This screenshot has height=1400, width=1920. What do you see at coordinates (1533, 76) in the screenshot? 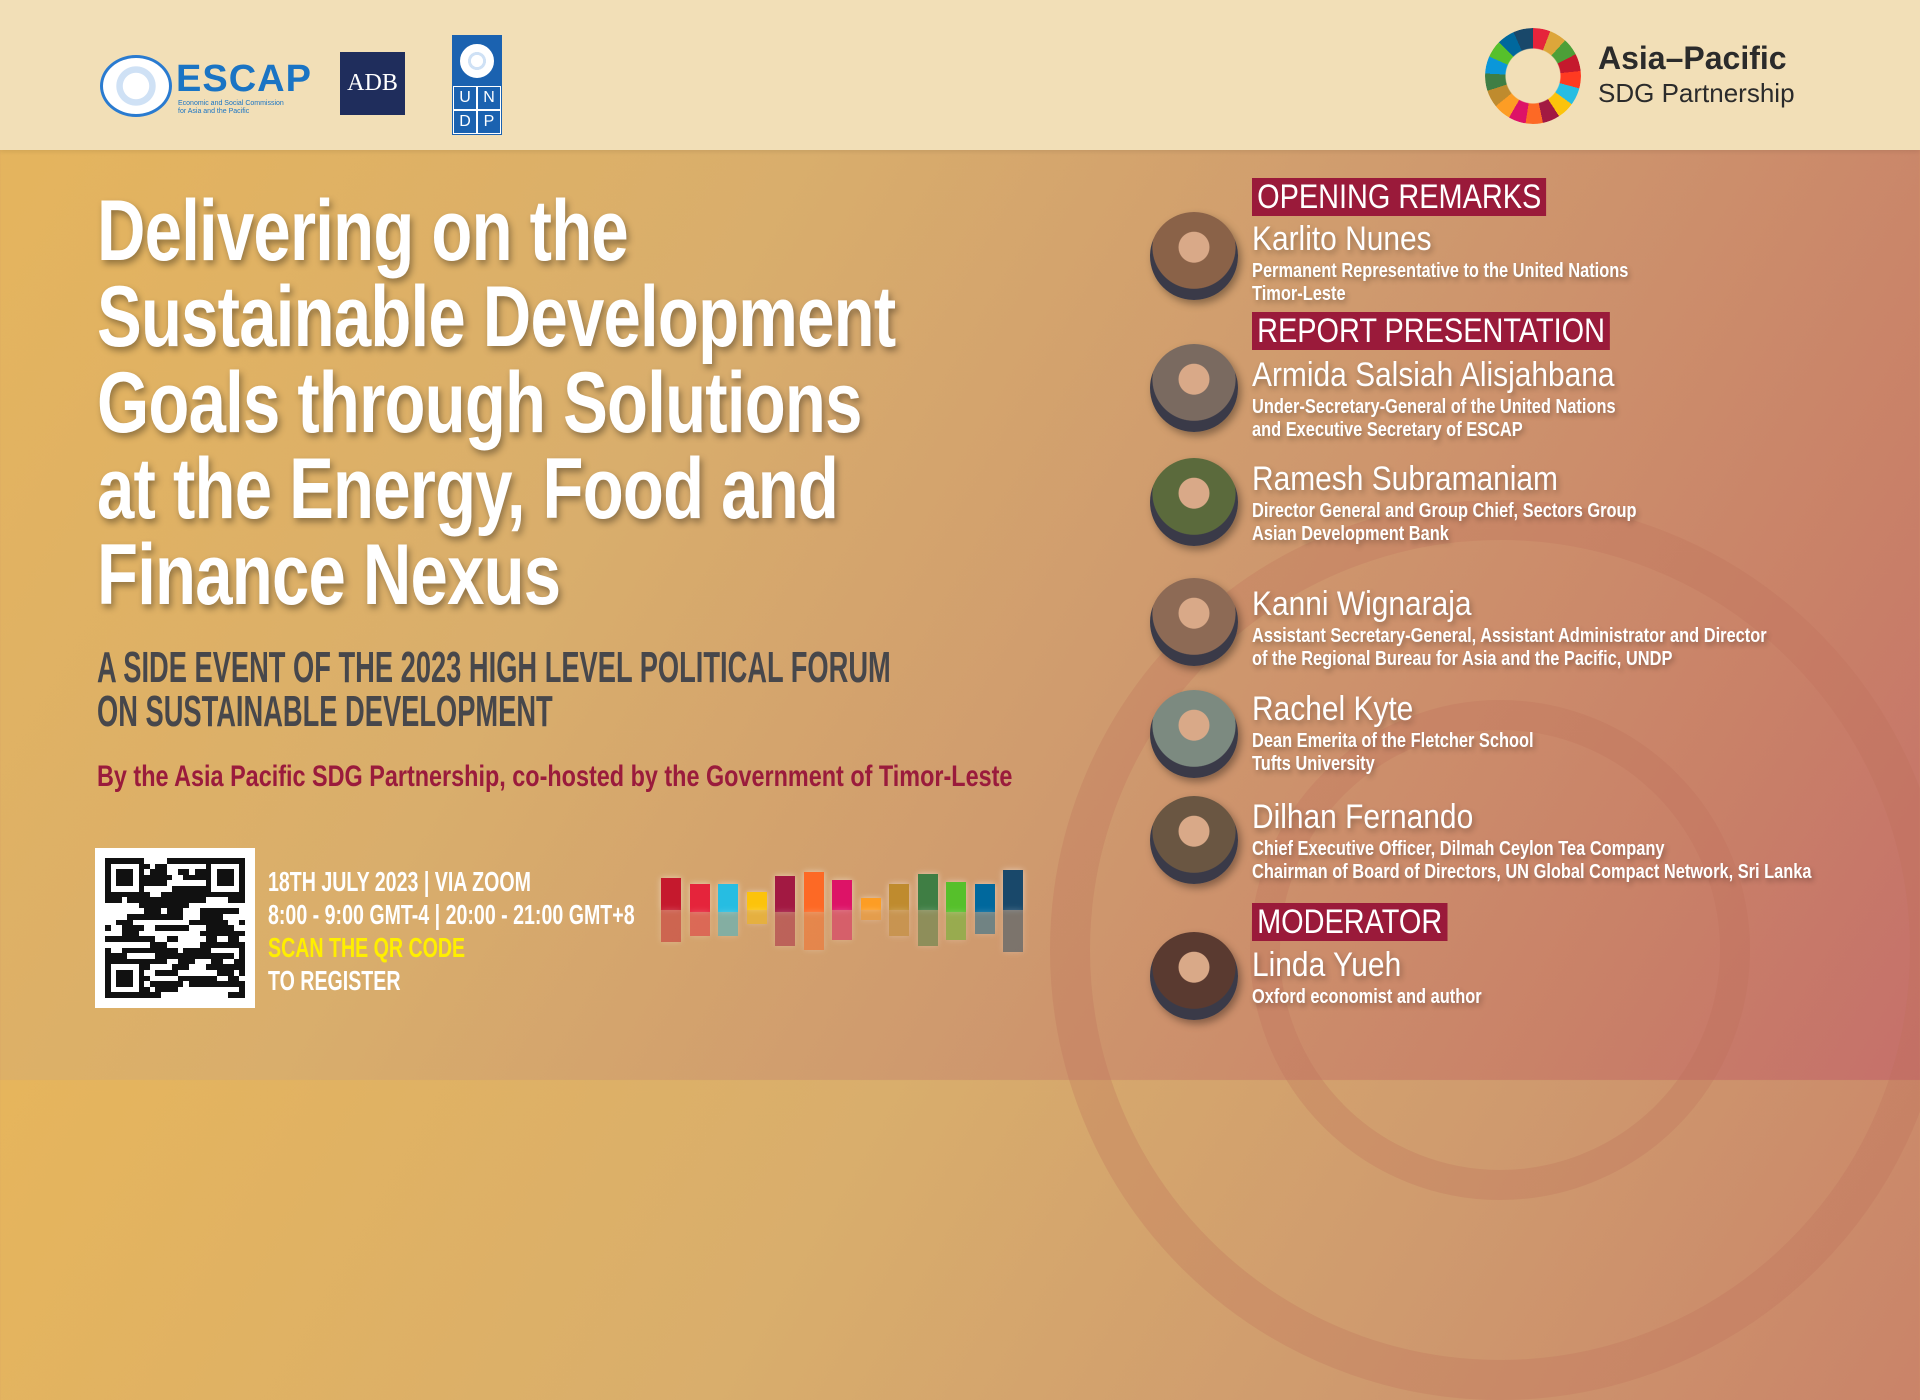
I see `sdg-wheel-icon` at bounding box center [1533, 76].